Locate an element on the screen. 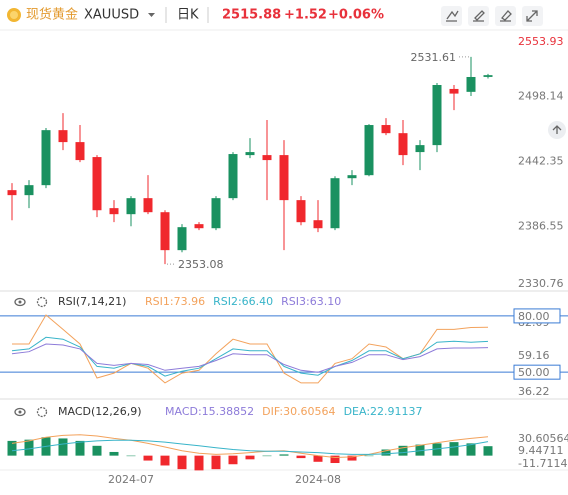  y-tick-label: 2442.35 is located at coordinates (541, 160).